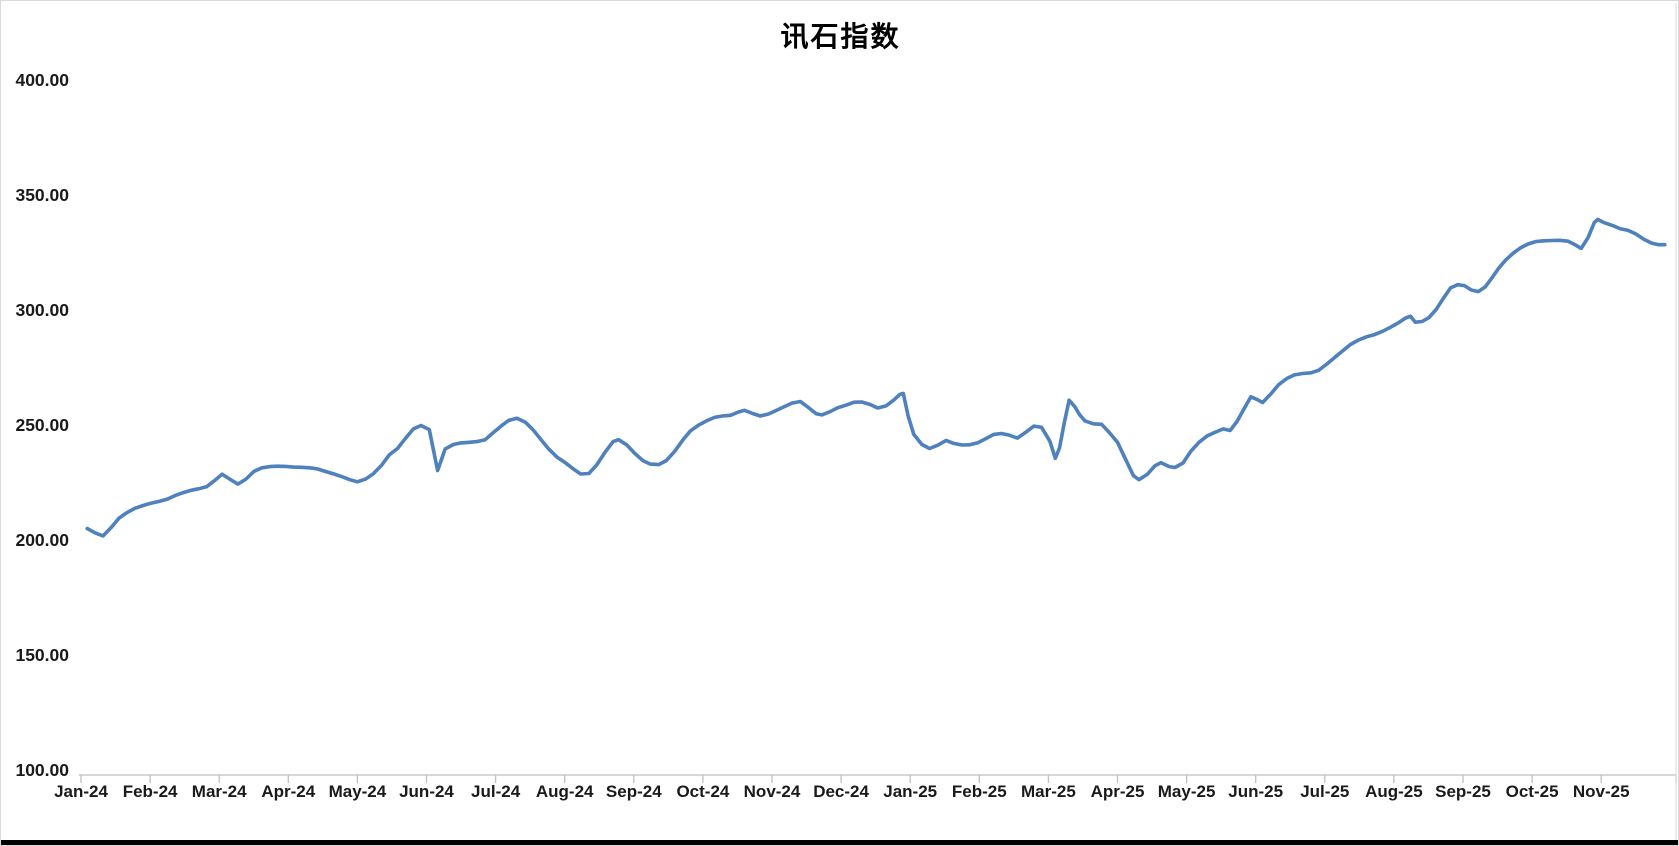  What do you see at coordinates (841, 791) in the screenshot?
I see `x-axis-label: Dec-24` at bounding box center [841, 791].